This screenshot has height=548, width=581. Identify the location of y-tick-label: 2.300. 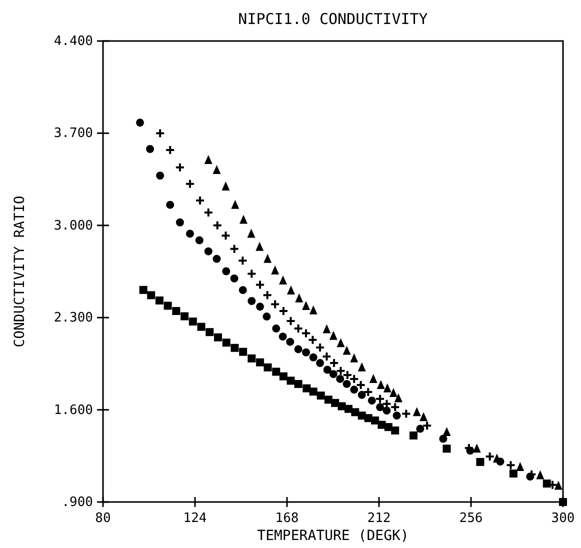
(73, 318).